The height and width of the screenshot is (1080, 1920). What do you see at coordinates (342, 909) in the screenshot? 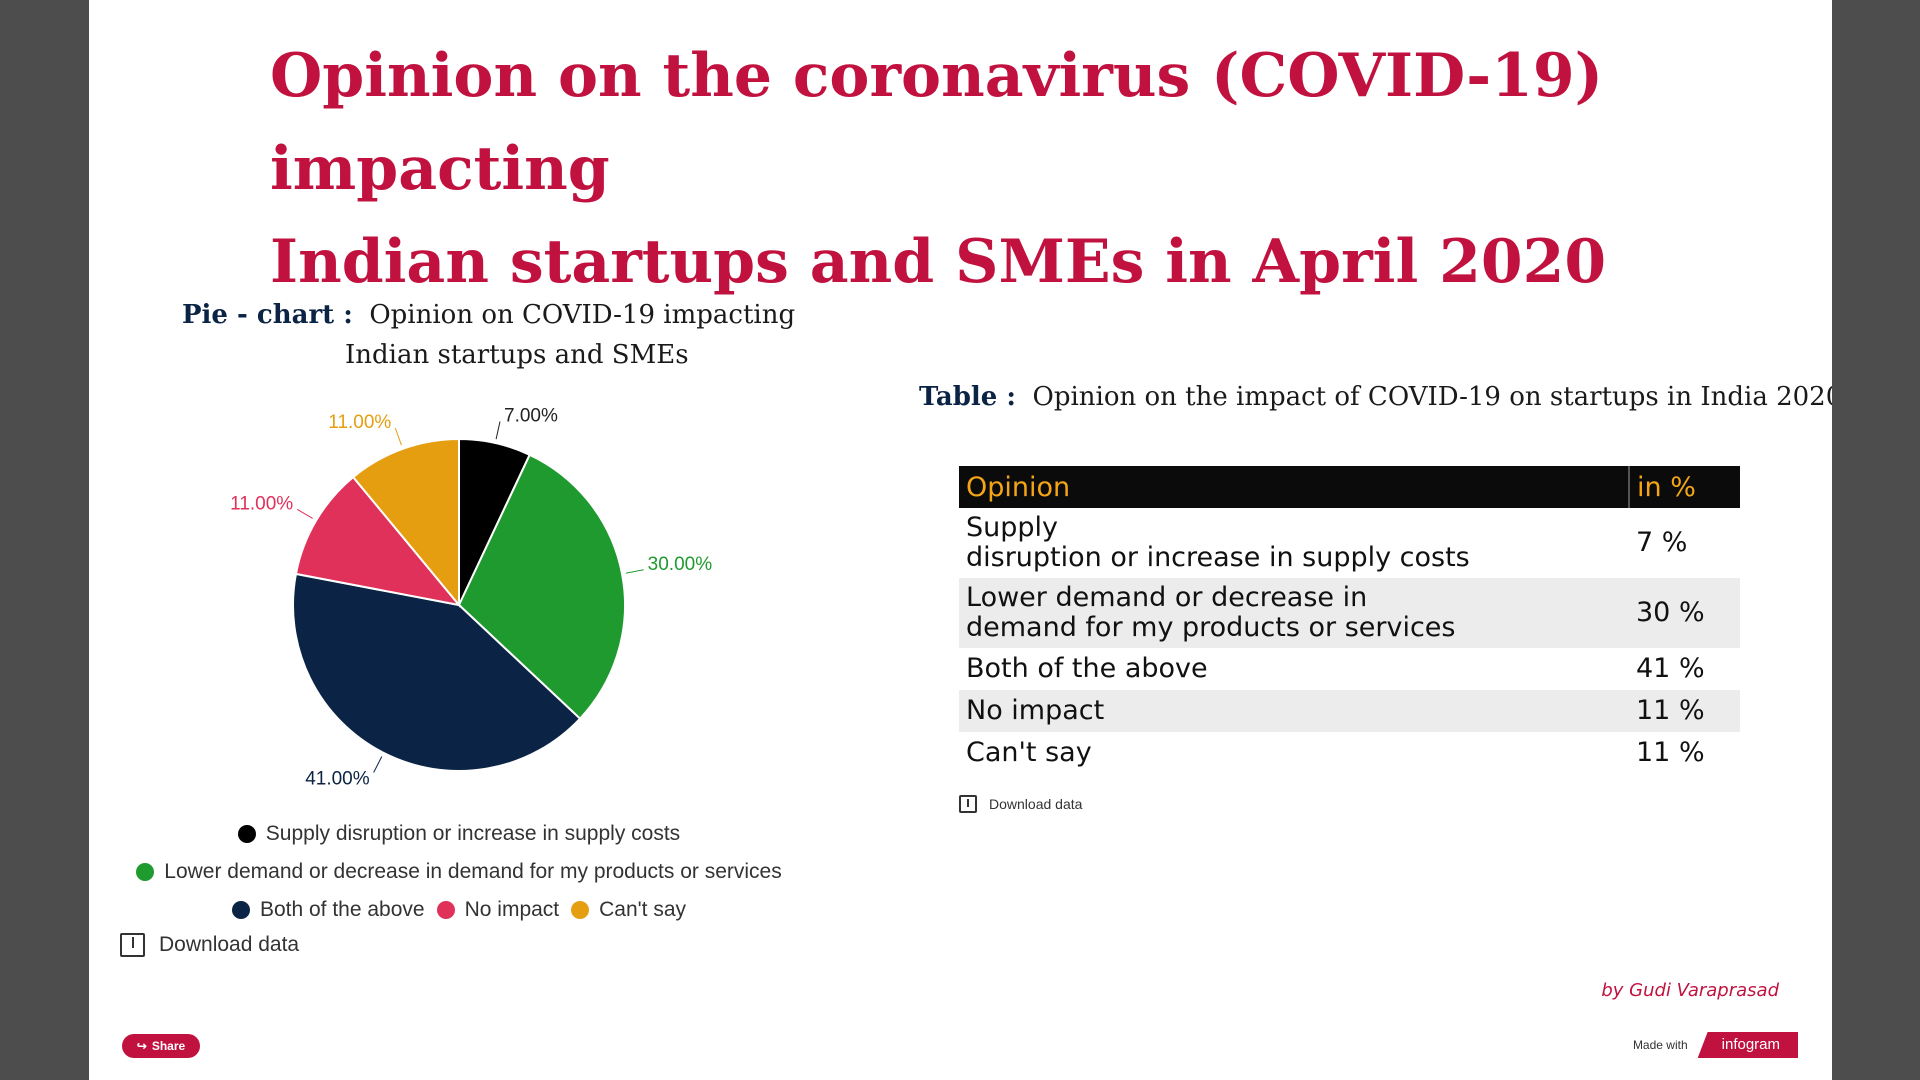
I see `legend-label: Both of the above` at bounding box center [342, 909].